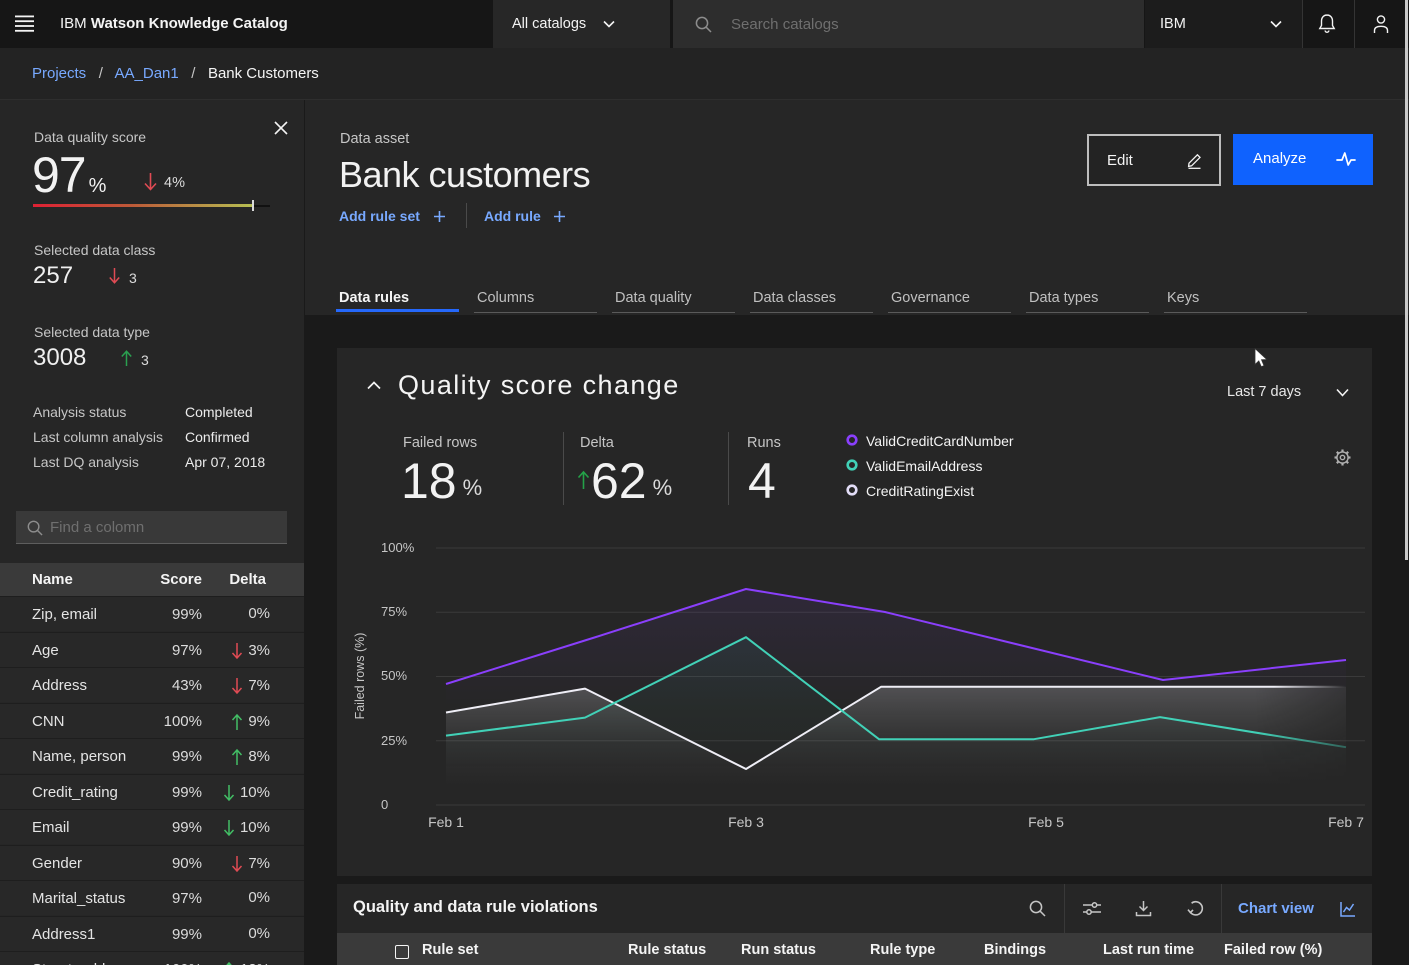 The image size is (1409, 965). What do you see at coordinates (394, 740) in the screenshot?
I see `svg-text: 25%` at bounding box center [394, 740].